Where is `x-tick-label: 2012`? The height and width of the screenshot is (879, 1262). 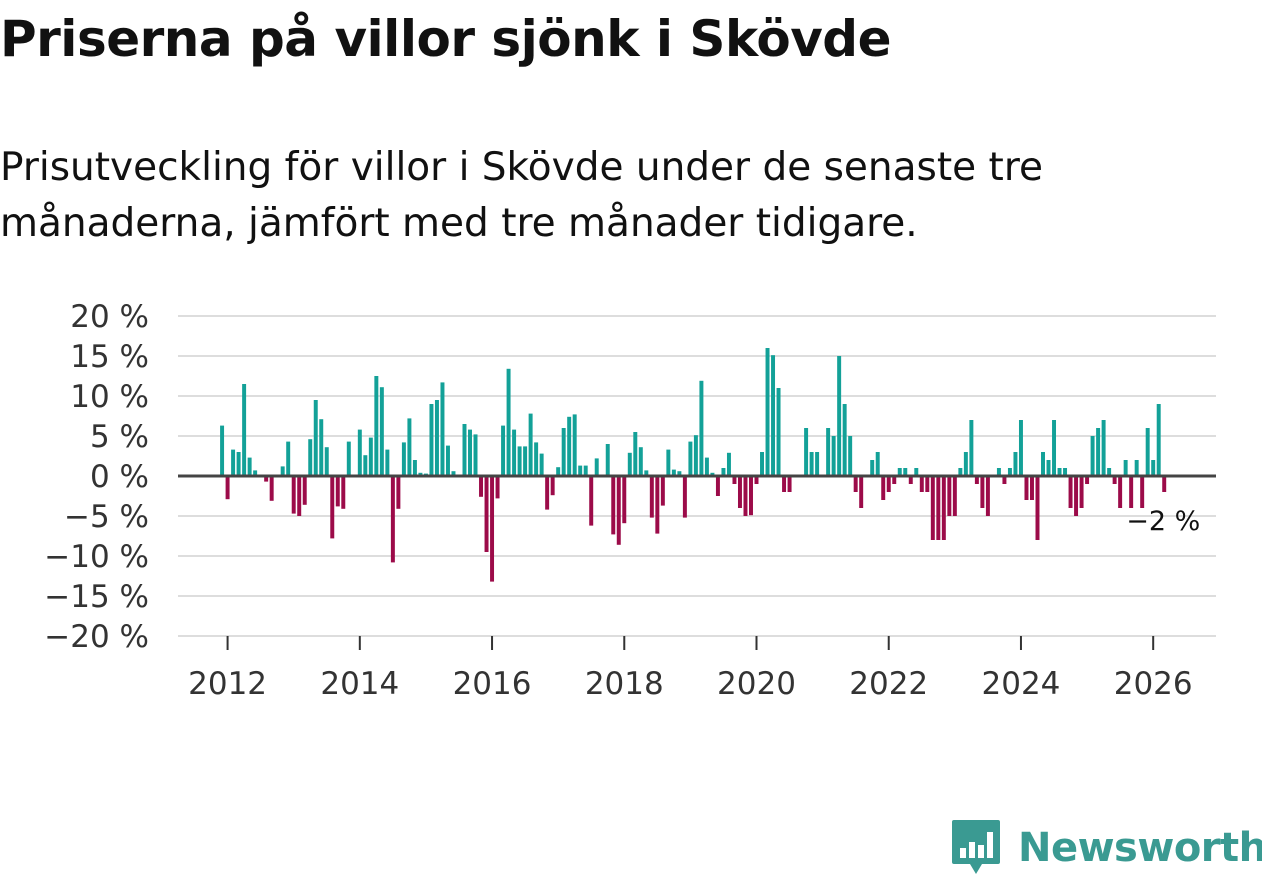 x-tick-label: 2012 is located at coordinates (227, 684).